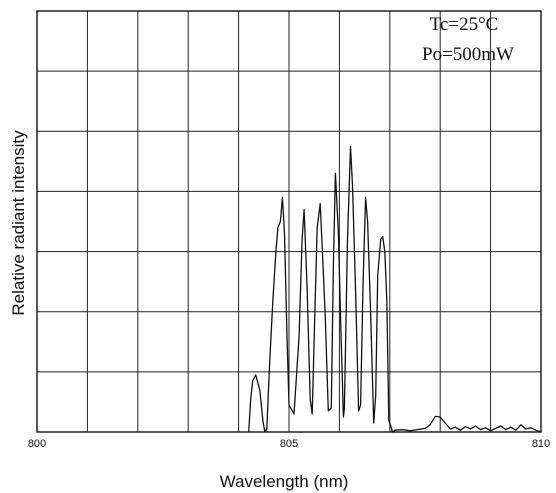 The image size is (556, 493). What do you see at coordinates (284, 481) in the screenshot?
I see `x-axis-label: Wavelength (nm)` at bounding box center [284, 481].